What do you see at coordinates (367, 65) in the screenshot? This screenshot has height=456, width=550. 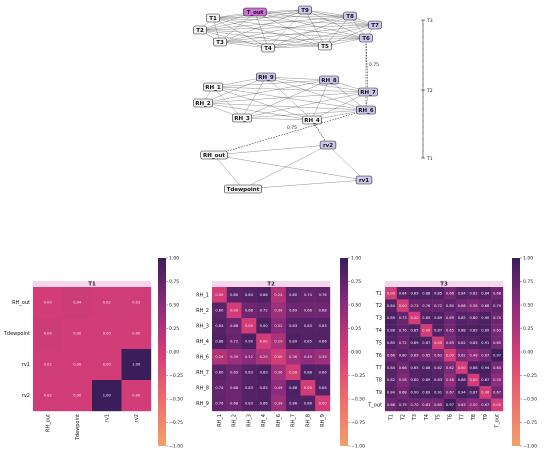 I see `graph-dashed-edge` at bounding box center [367, 65].